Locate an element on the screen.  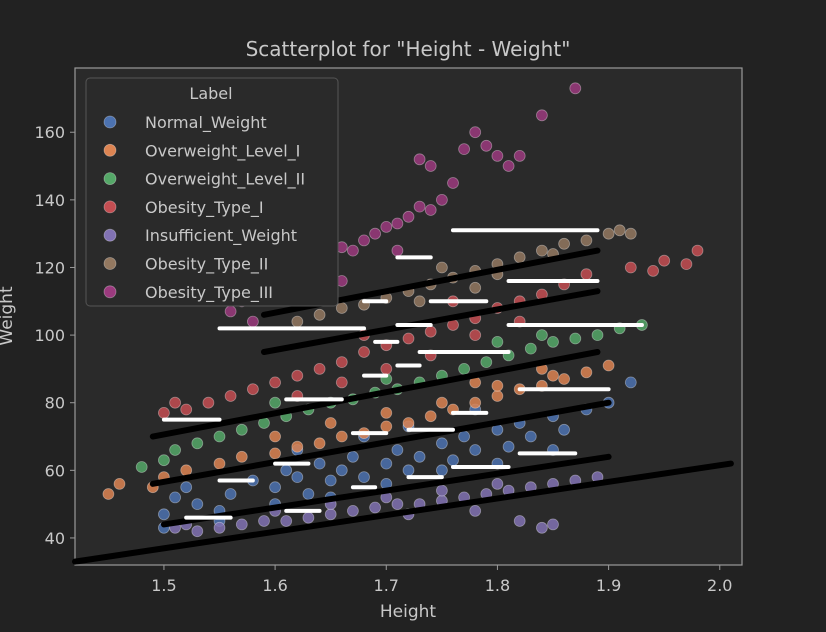
legend-box is located at coordinates (212, 192).